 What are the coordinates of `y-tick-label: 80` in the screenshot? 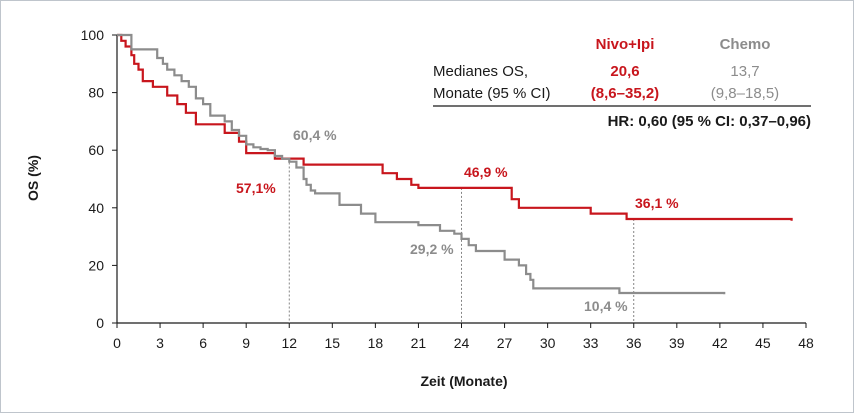 It's located at (96, 93).